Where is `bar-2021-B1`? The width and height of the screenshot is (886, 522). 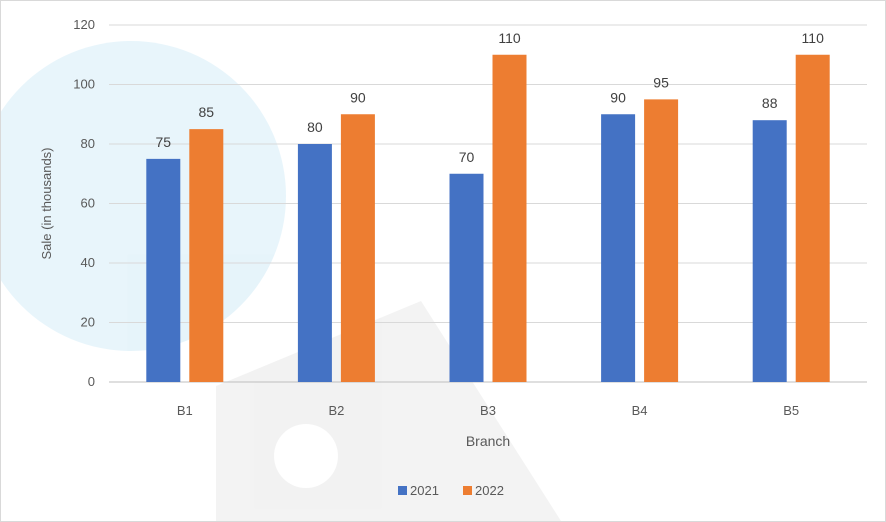
bar-2021-B1 is located at coordinates (163, 270).